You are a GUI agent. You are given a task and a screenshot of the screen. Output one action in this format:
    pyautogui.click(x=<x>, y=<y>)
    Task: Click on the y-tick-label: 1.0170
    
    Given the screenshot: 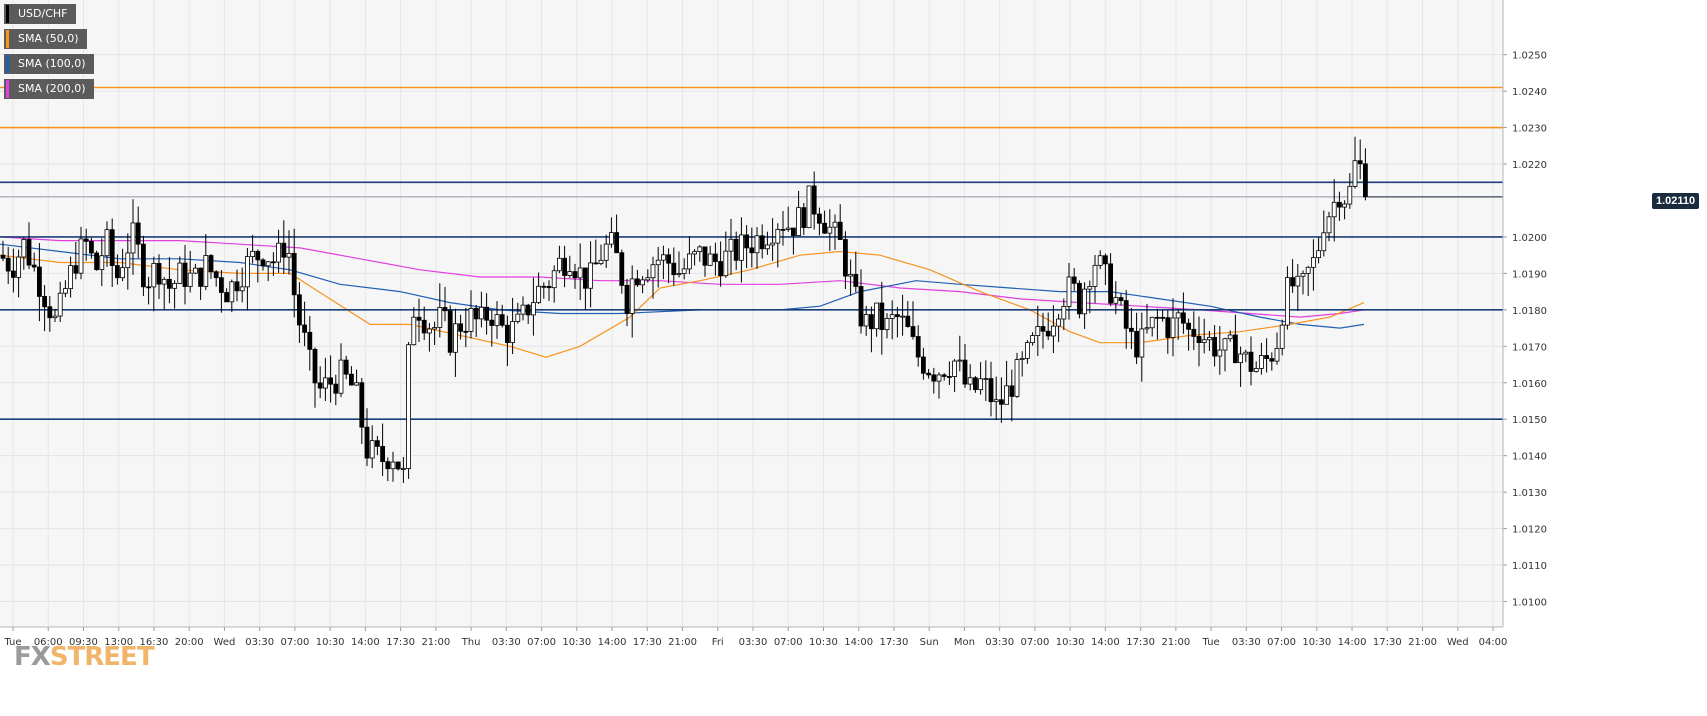 What is the action you would take?
    pyautogui.click(x=1529, y=347)
    